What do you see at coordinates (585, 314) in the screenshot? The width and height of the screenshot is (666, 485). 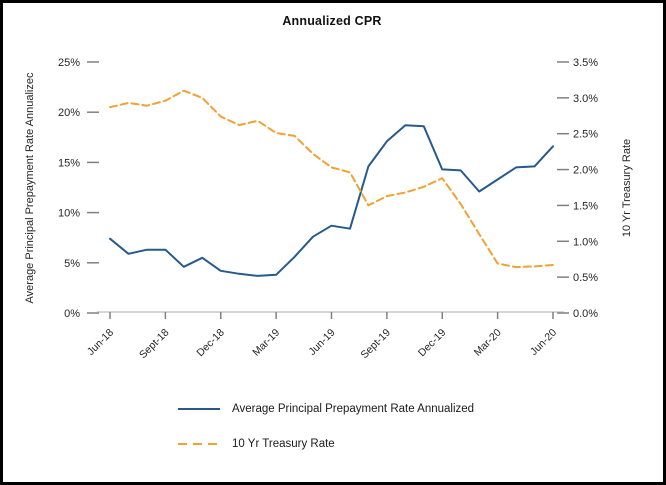 I see `y-right-tick-label: 0.0%` at bounding box center [585, 314].